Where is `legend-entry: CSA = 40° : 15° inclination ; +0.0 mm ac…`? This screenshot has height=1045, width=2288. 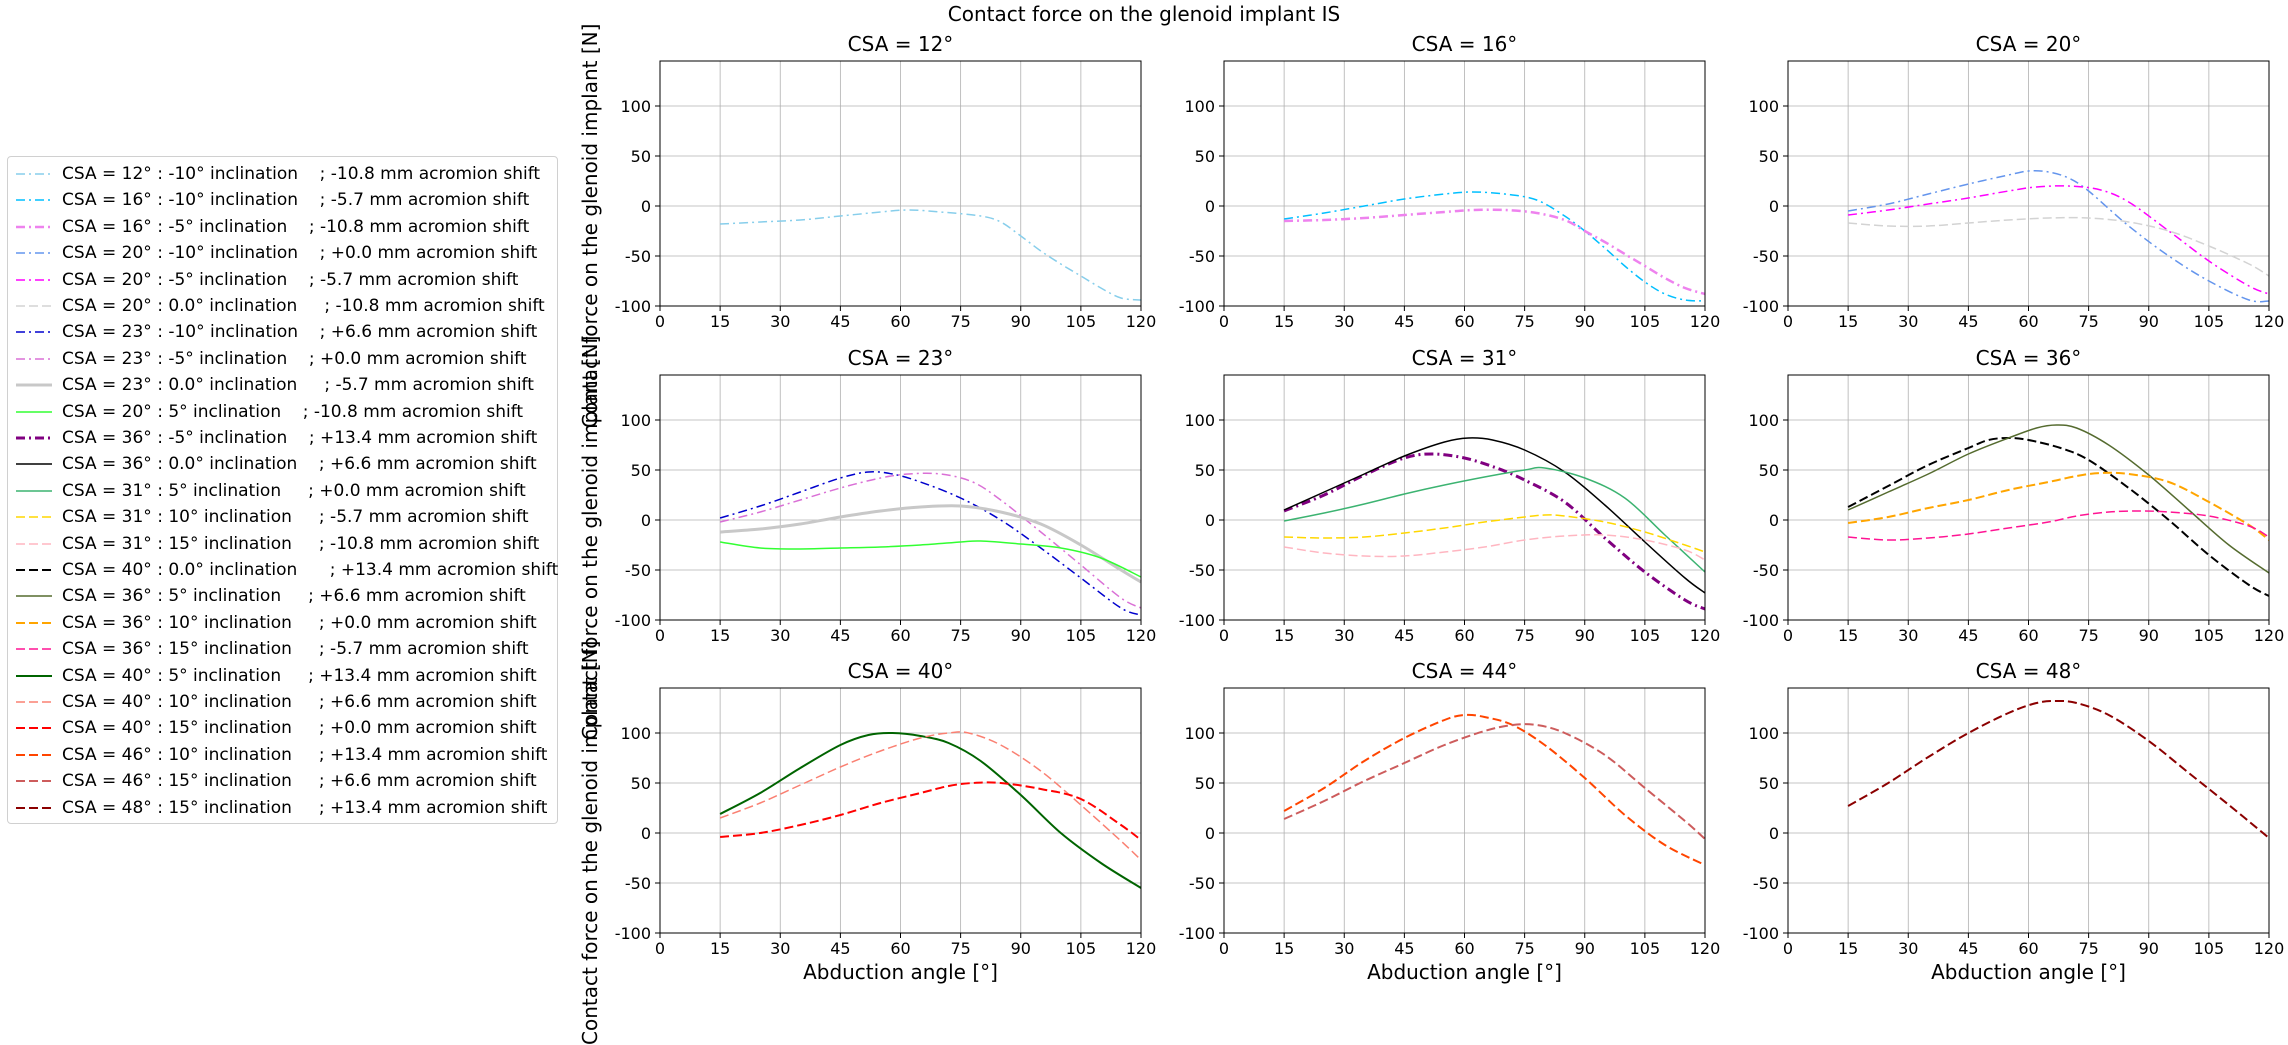 legend-entry: CSA = 40° : 15° inclination ; +0.0 mm ac… is located at coordinates (280, 728).